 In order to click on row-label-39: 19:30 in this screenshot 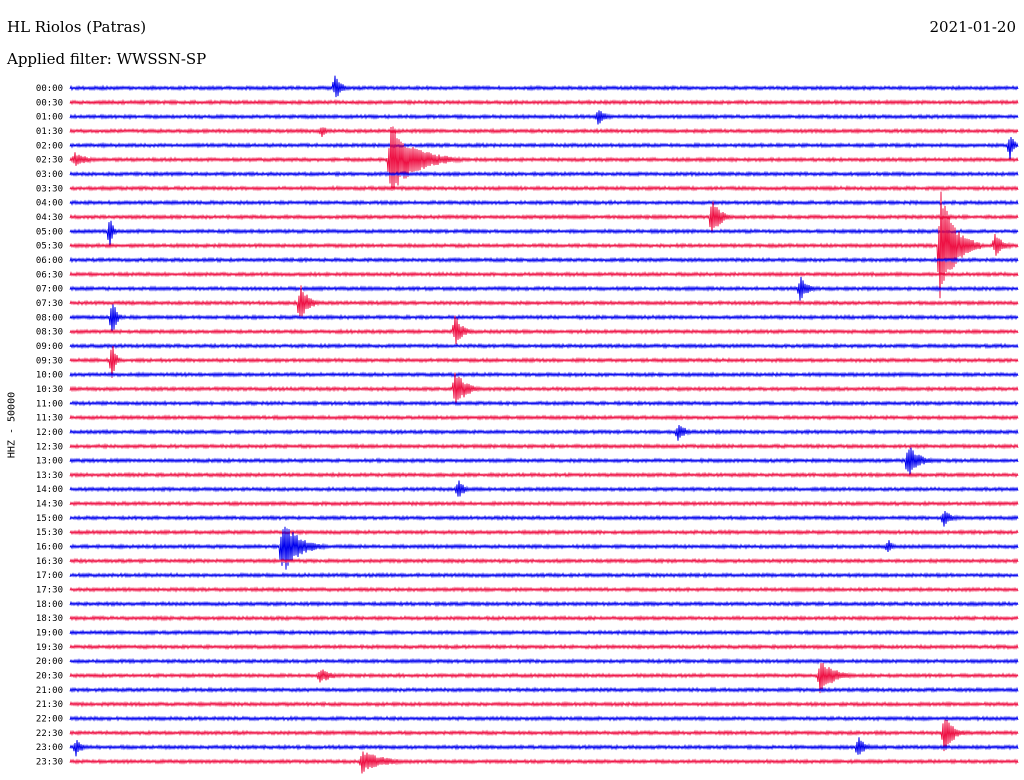, I will do `click(49, 648)`.